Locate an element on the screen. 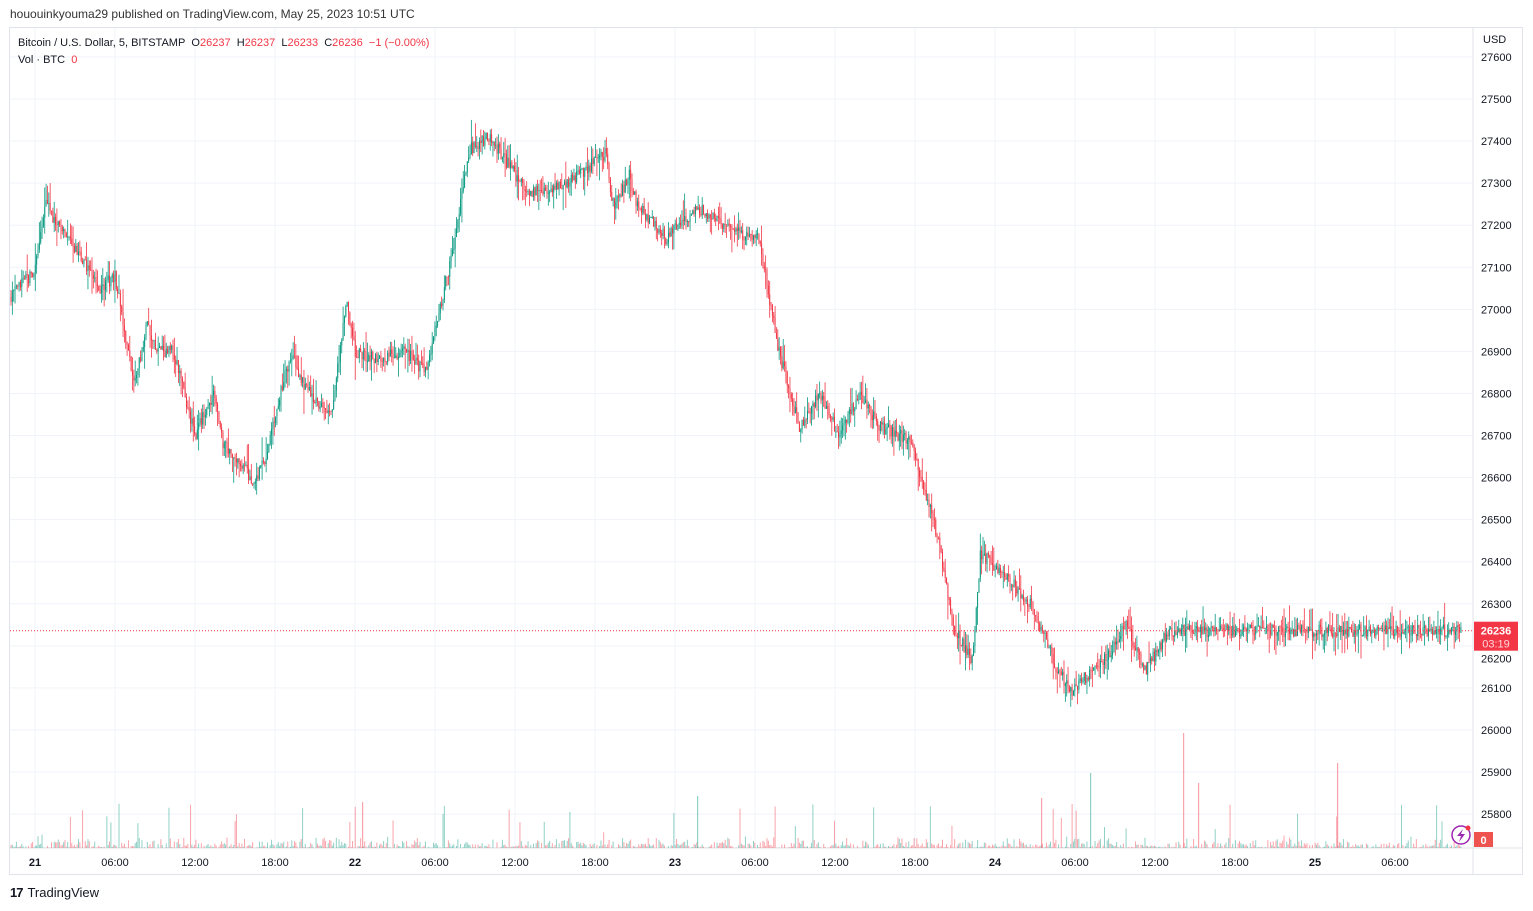  y-tick-label: 27400 is located at coordinates (1496, 142).